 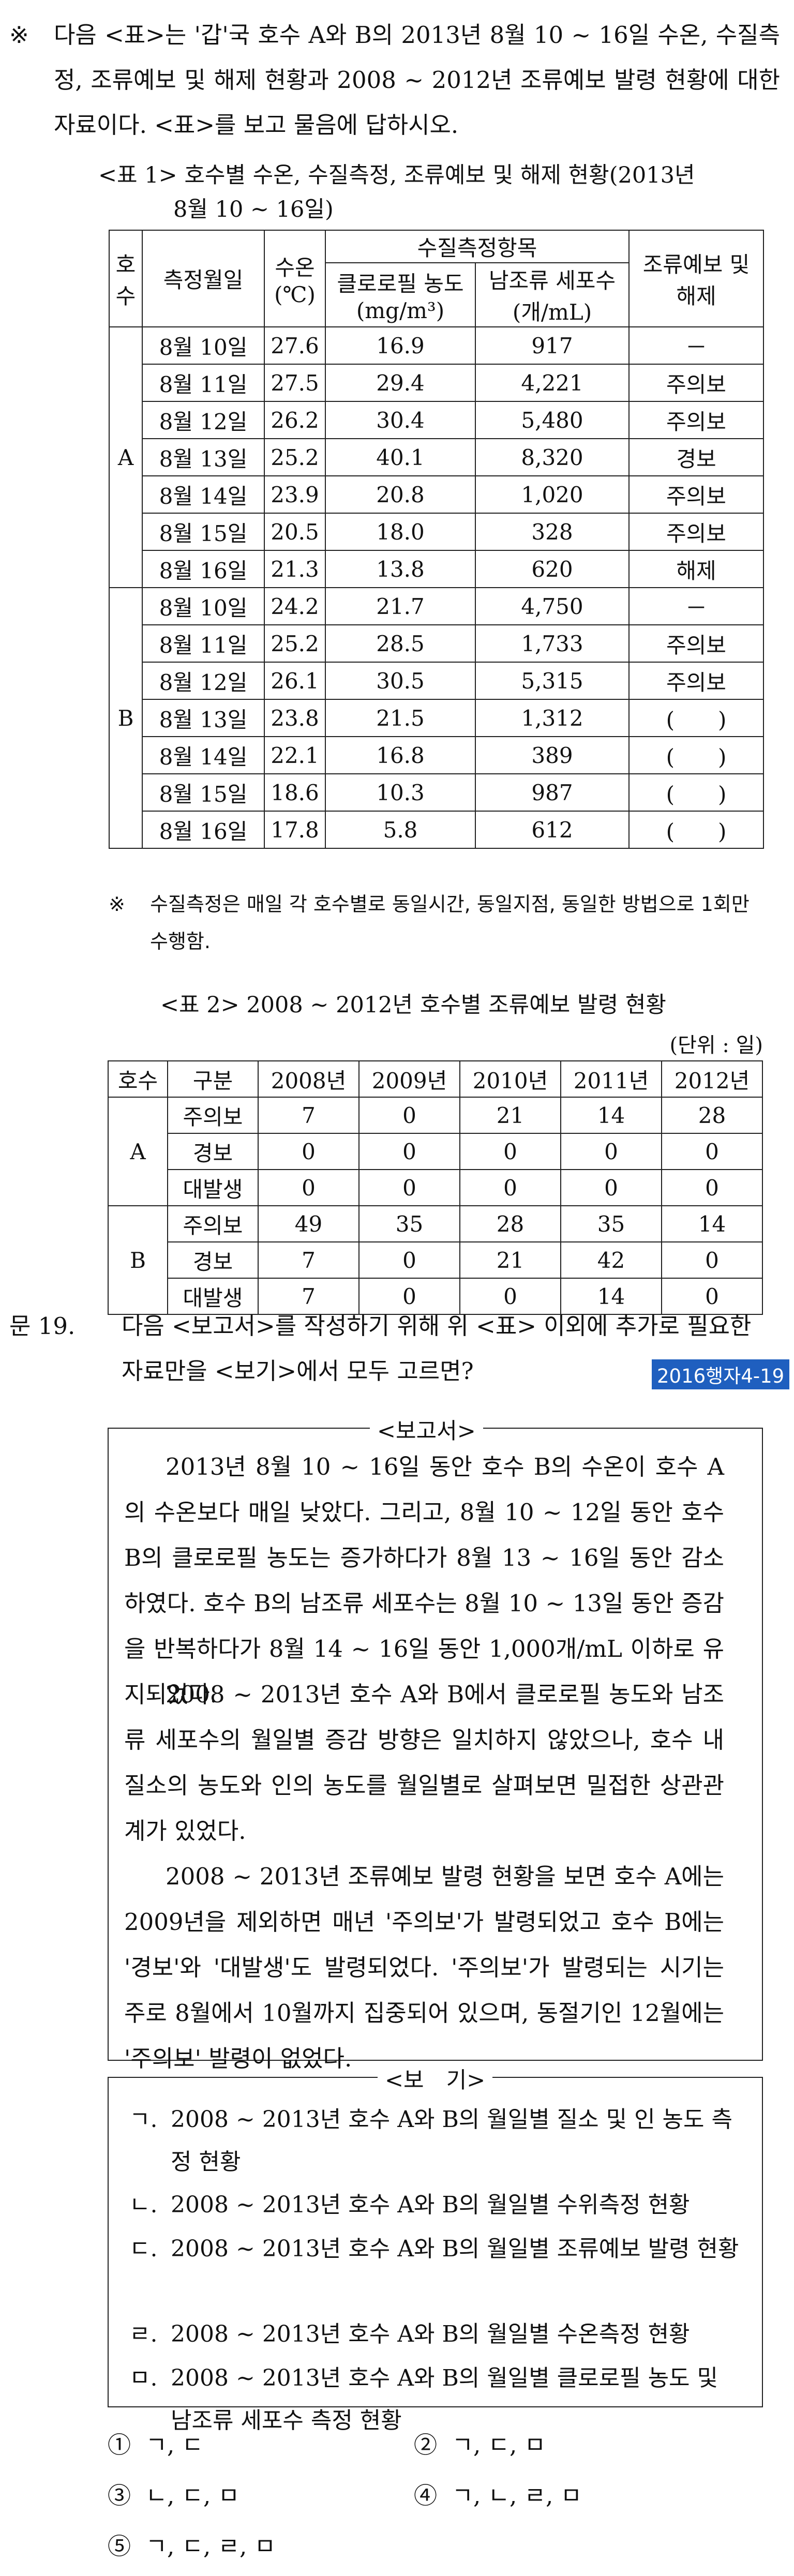 What do you see at coordinates (552, 681) in the screenshot?
I see `cell-algae: 5,315` at bounding box center [552, 681].